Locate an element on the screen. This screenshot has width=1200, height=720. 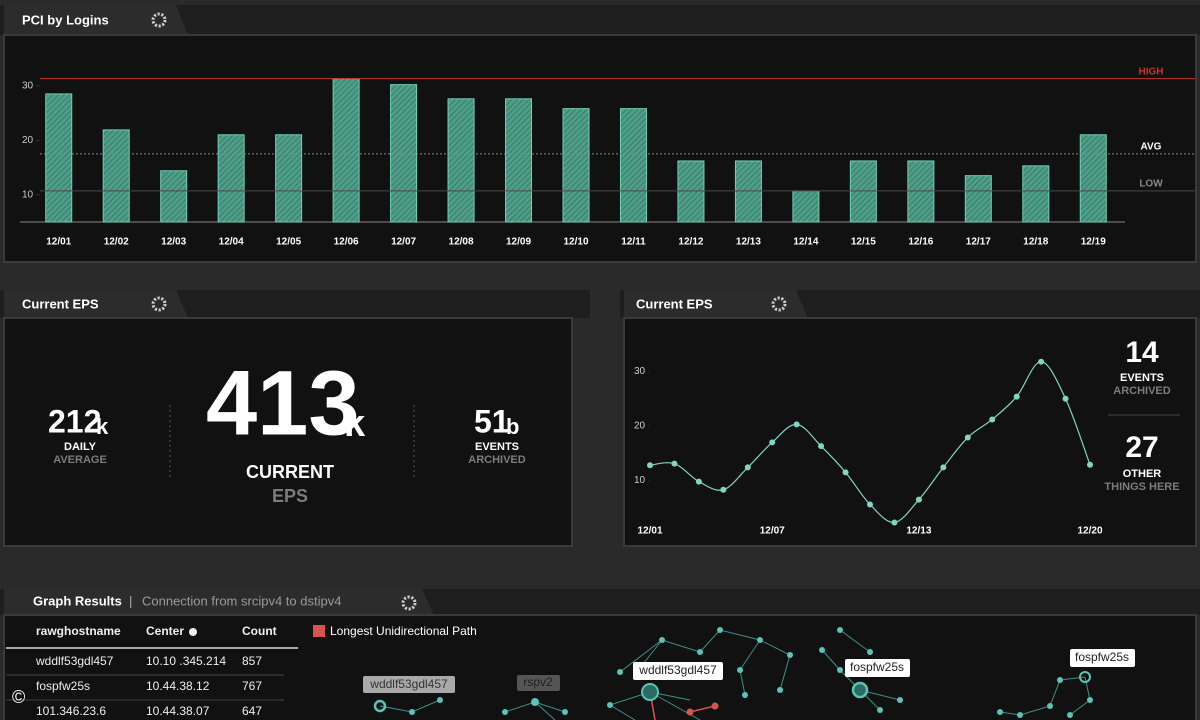
table-cell: 10.10 .345.214 is located at coordinates (186, 661).